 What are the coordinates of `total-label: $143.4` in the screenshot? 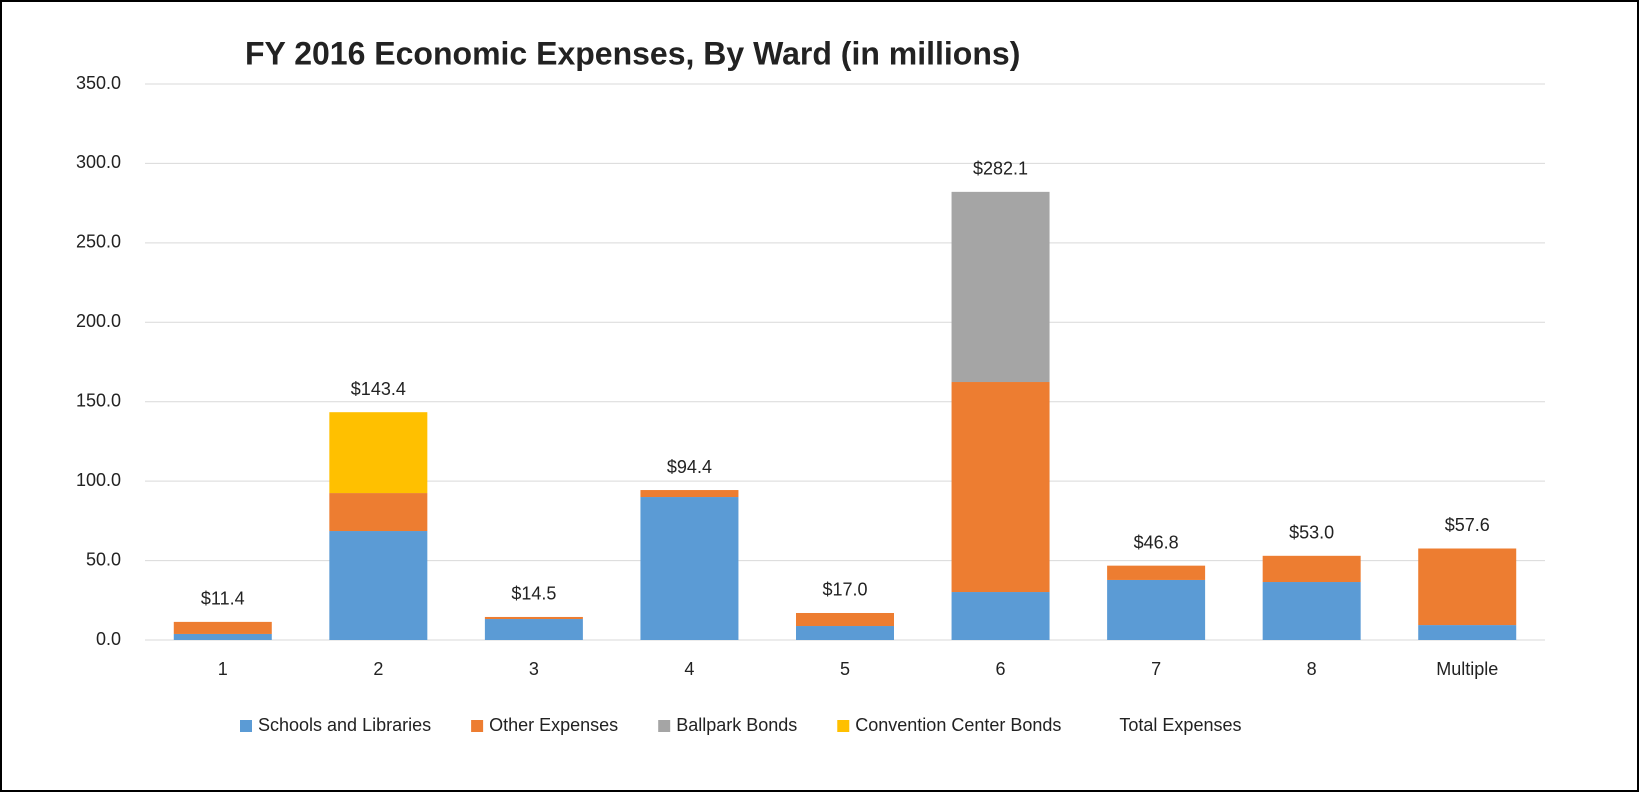 It's located at (378, 389).